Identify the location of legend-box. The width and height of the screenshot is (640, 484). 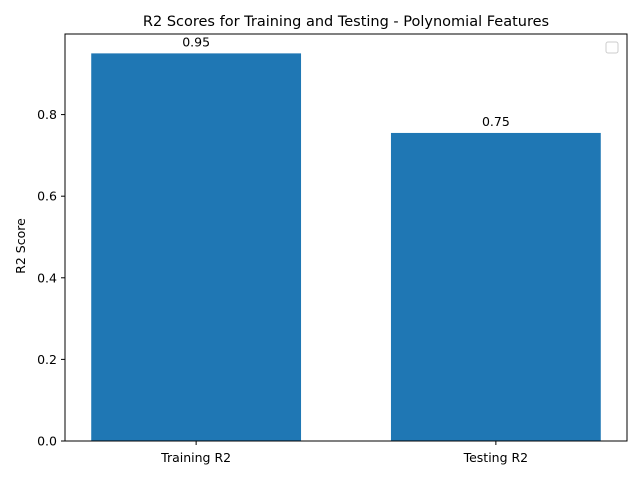
(612, 47).